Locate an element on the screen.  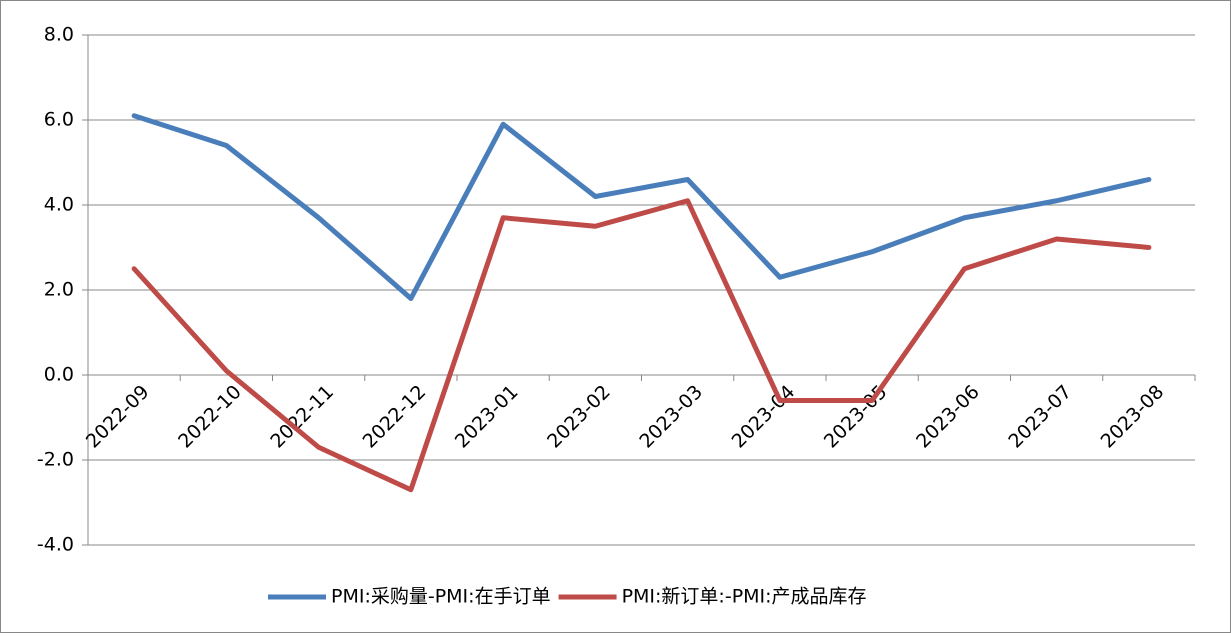
y-tick-label: 4.0 is located at coordinates (59, 205).